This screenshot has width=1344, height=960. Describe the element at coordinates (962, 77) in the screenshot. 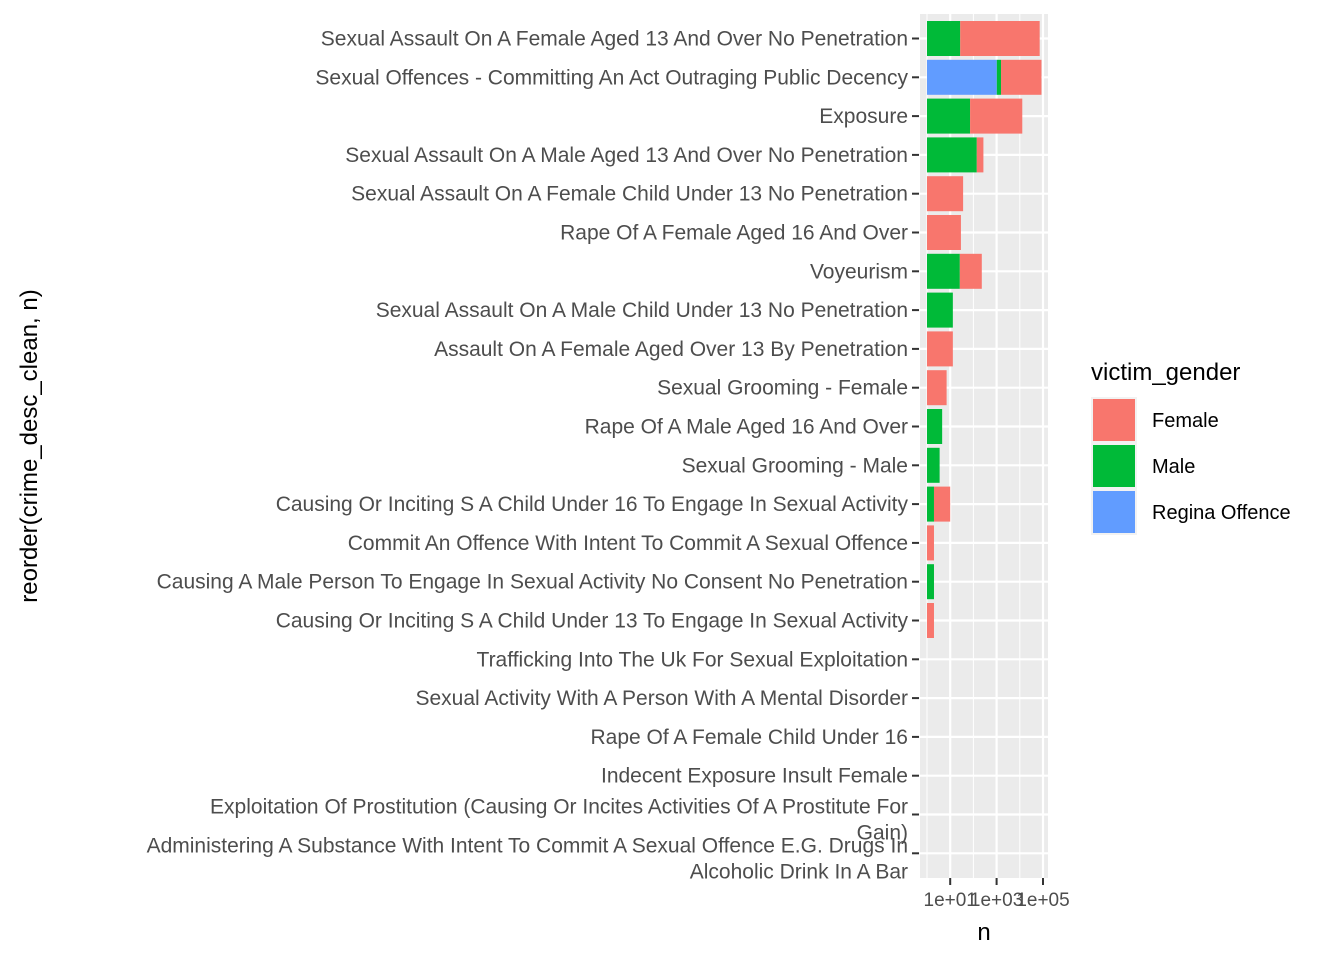

I see `bar-segment-regina-offence` at that location.